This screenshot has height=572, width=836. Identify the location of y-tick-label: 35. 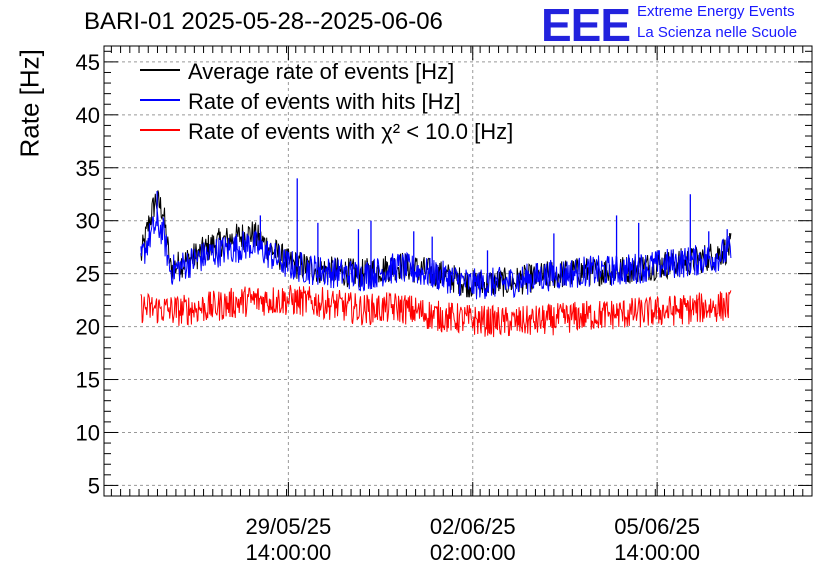
(88, 168).